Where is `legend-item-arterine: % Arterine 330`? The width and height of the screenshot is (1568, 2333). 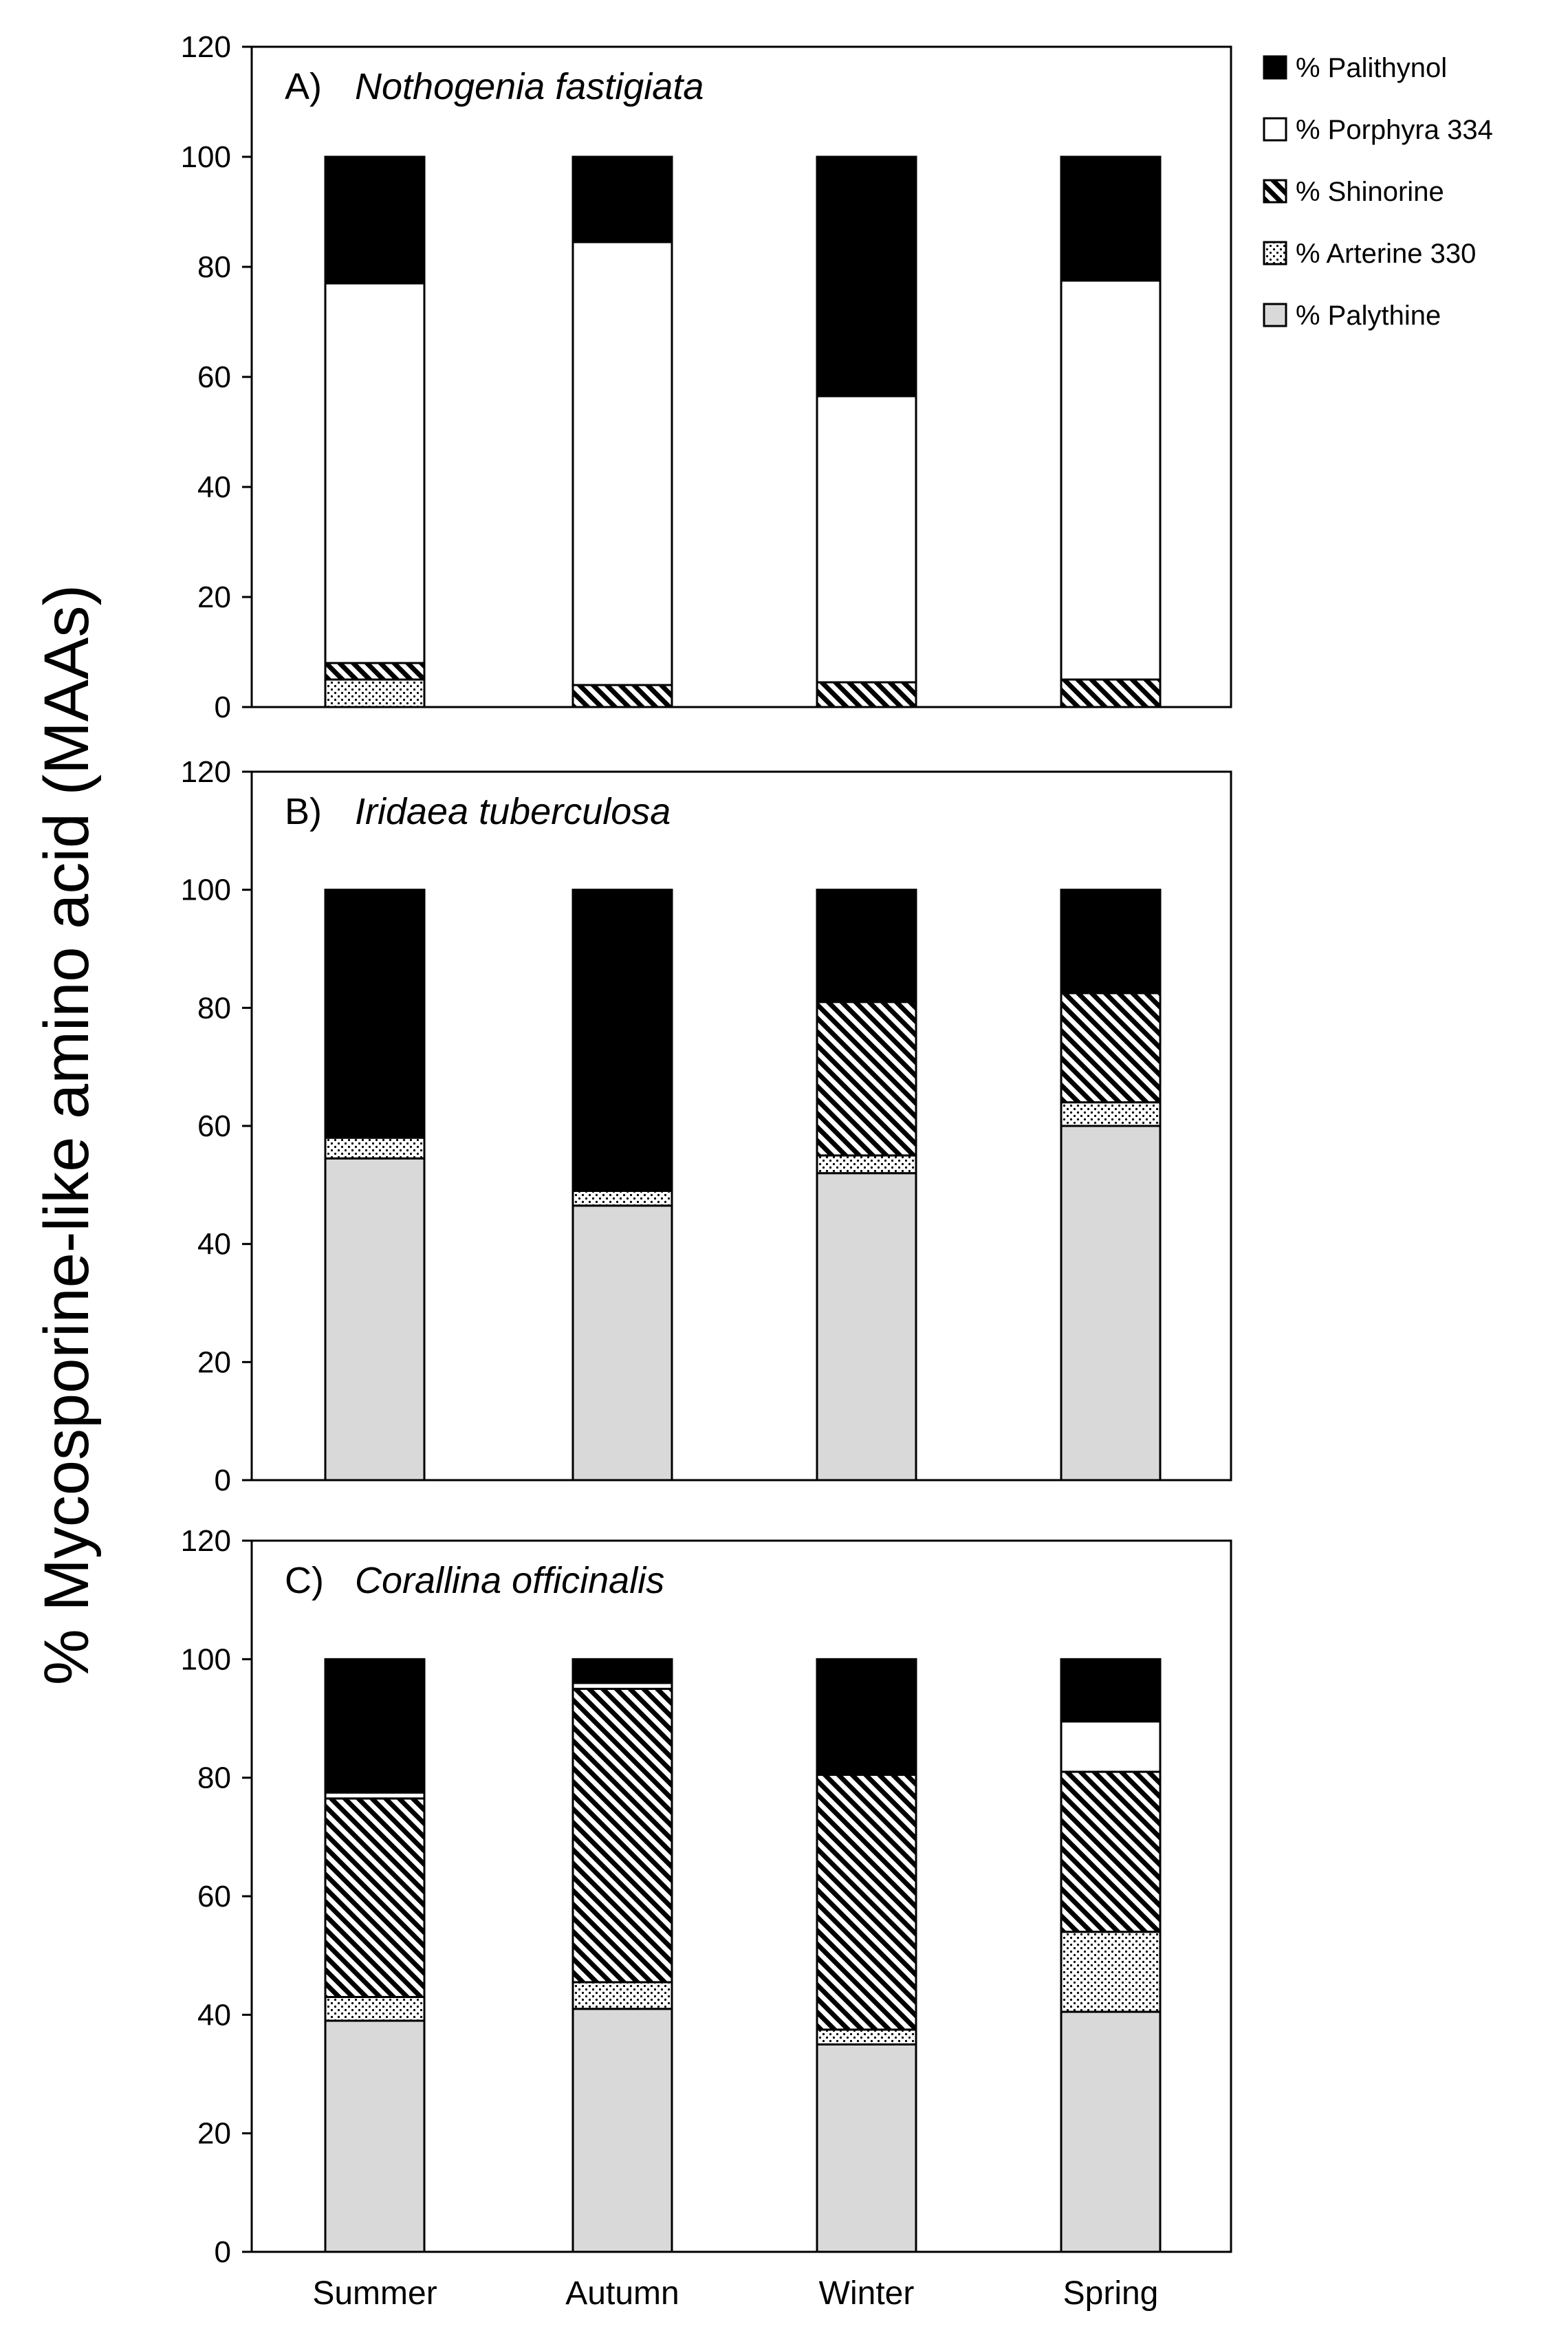 legend-item-arterine: % Arterine 330 is located at coordinates (1370, 254).